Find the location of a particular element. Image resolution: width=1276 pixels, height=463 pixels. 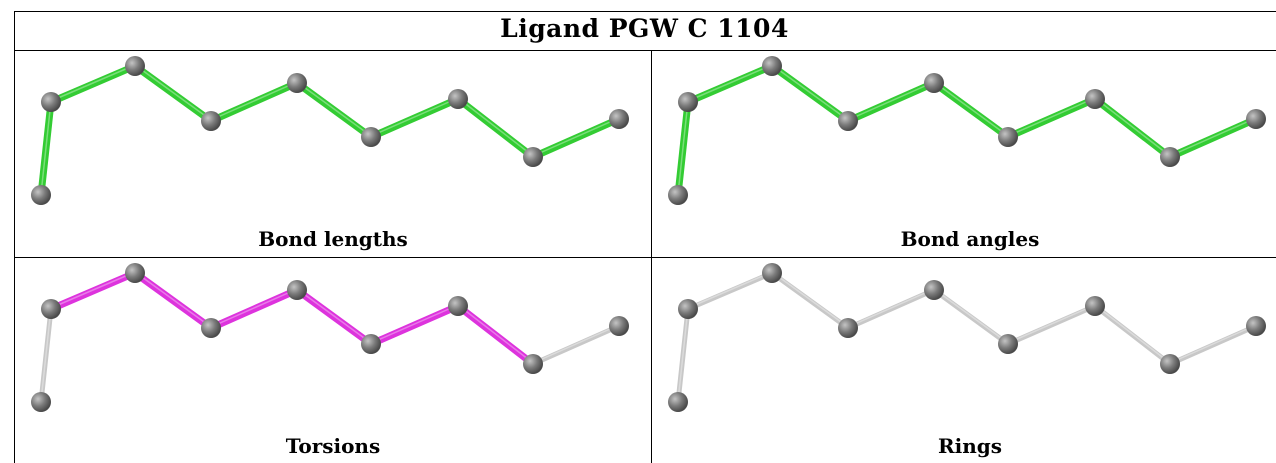

column-divider is located at coordinates (651, 256).